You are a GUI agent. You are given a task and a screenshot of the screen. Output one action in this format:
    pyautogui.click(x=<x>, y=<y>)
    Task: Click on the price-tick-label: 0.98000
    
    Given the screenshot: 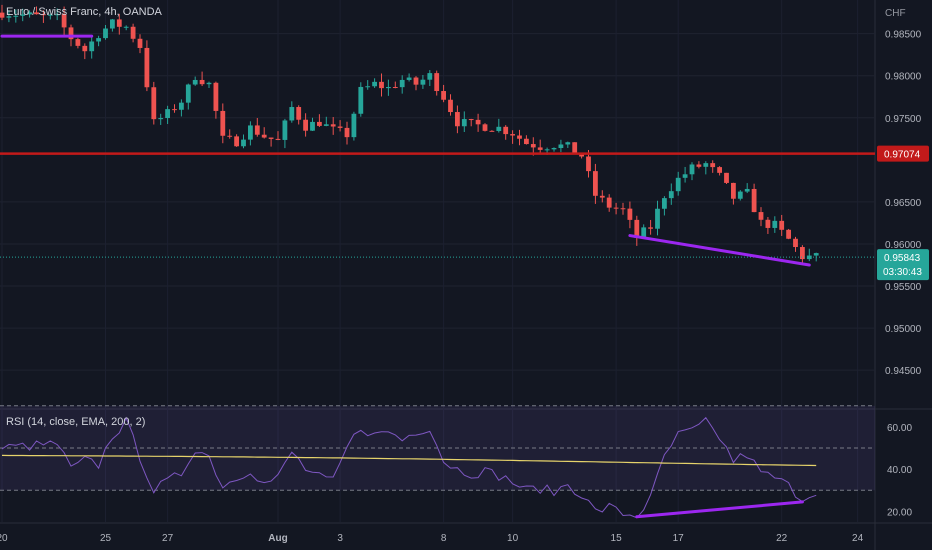 What is the action you would take?
    pyautogui.click(x=903, y=77)
    